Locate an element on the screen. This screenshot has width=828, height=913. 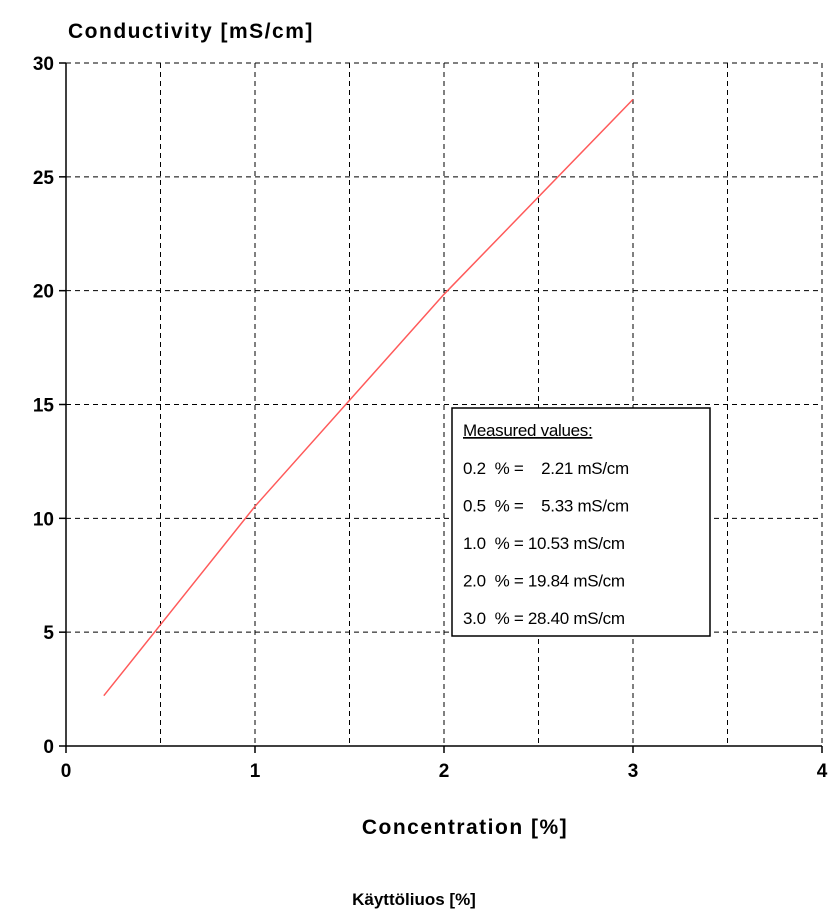
y-tick-label: 10 is located at coordinates (43, 519).